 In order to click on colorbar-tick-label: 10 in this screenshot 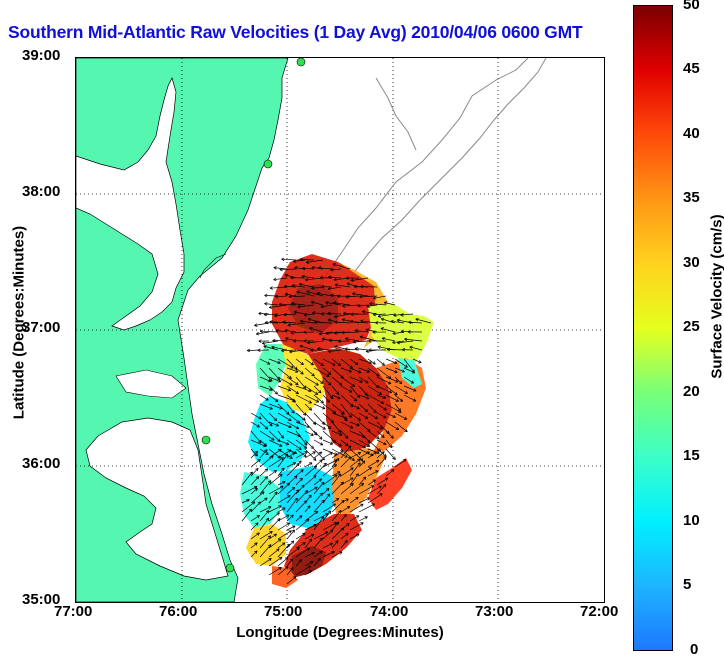, I will do `click(691, 520)`.